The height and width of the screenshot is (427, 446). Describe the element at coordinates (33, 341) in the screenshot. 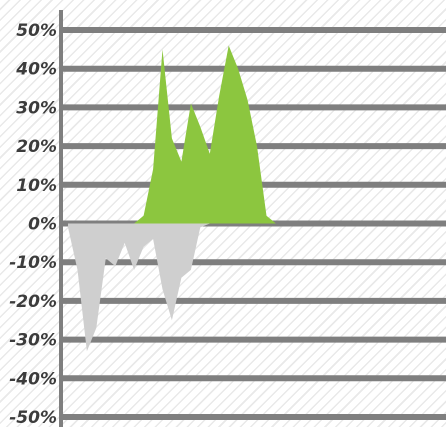

I see `y-tick-label-minus-30: -30%` at that location.